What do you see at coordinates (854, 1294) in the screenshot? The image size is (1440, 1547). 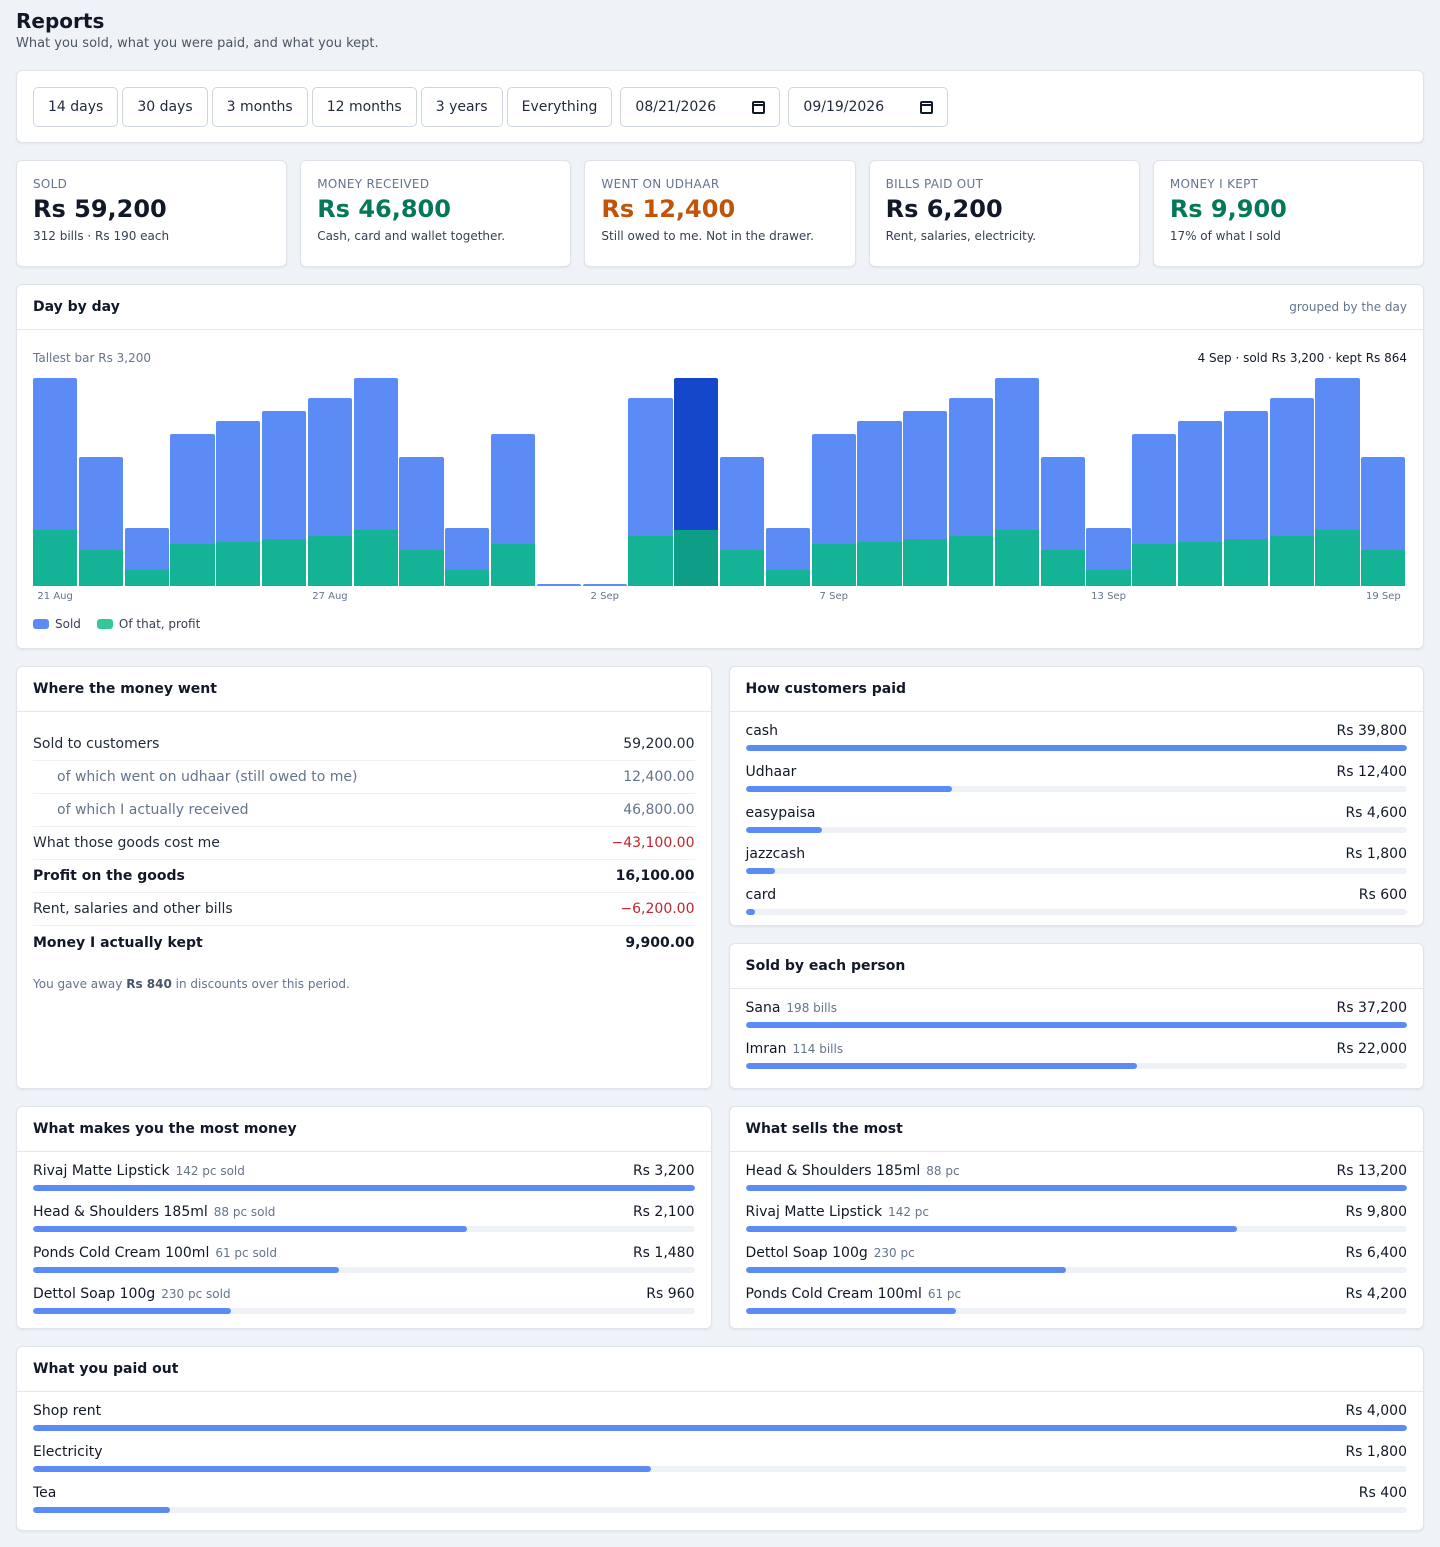 I see `item-name-group: Ponds Cold Cream 100ml 61 pc` at bounding box center [854, 1294].